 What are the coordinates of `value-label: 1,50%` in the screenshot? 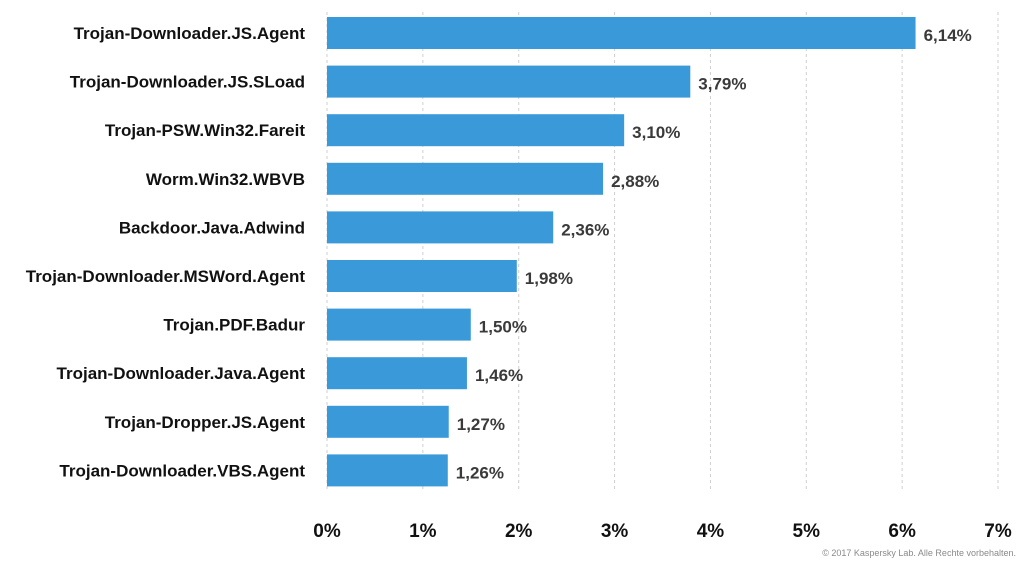 It's located at (503, 327).